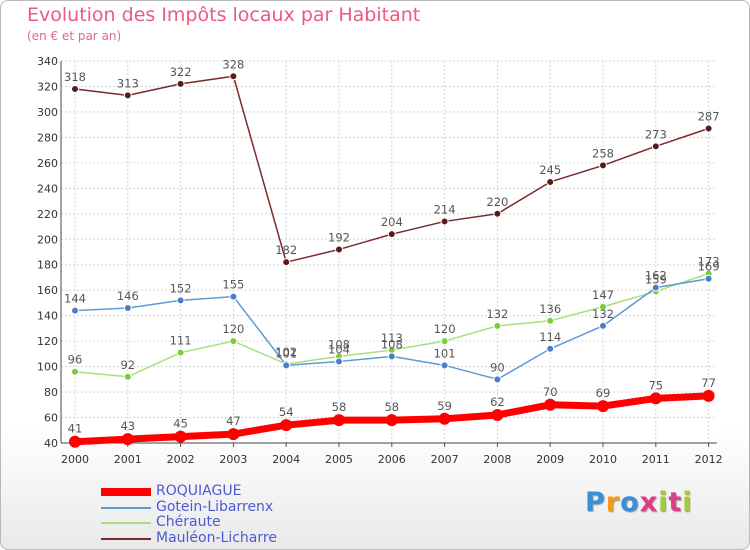 The image size is (750, 550). Describe the element at coordinates (75, 429) in the screenshot. I see `data-label: 41` at that location.